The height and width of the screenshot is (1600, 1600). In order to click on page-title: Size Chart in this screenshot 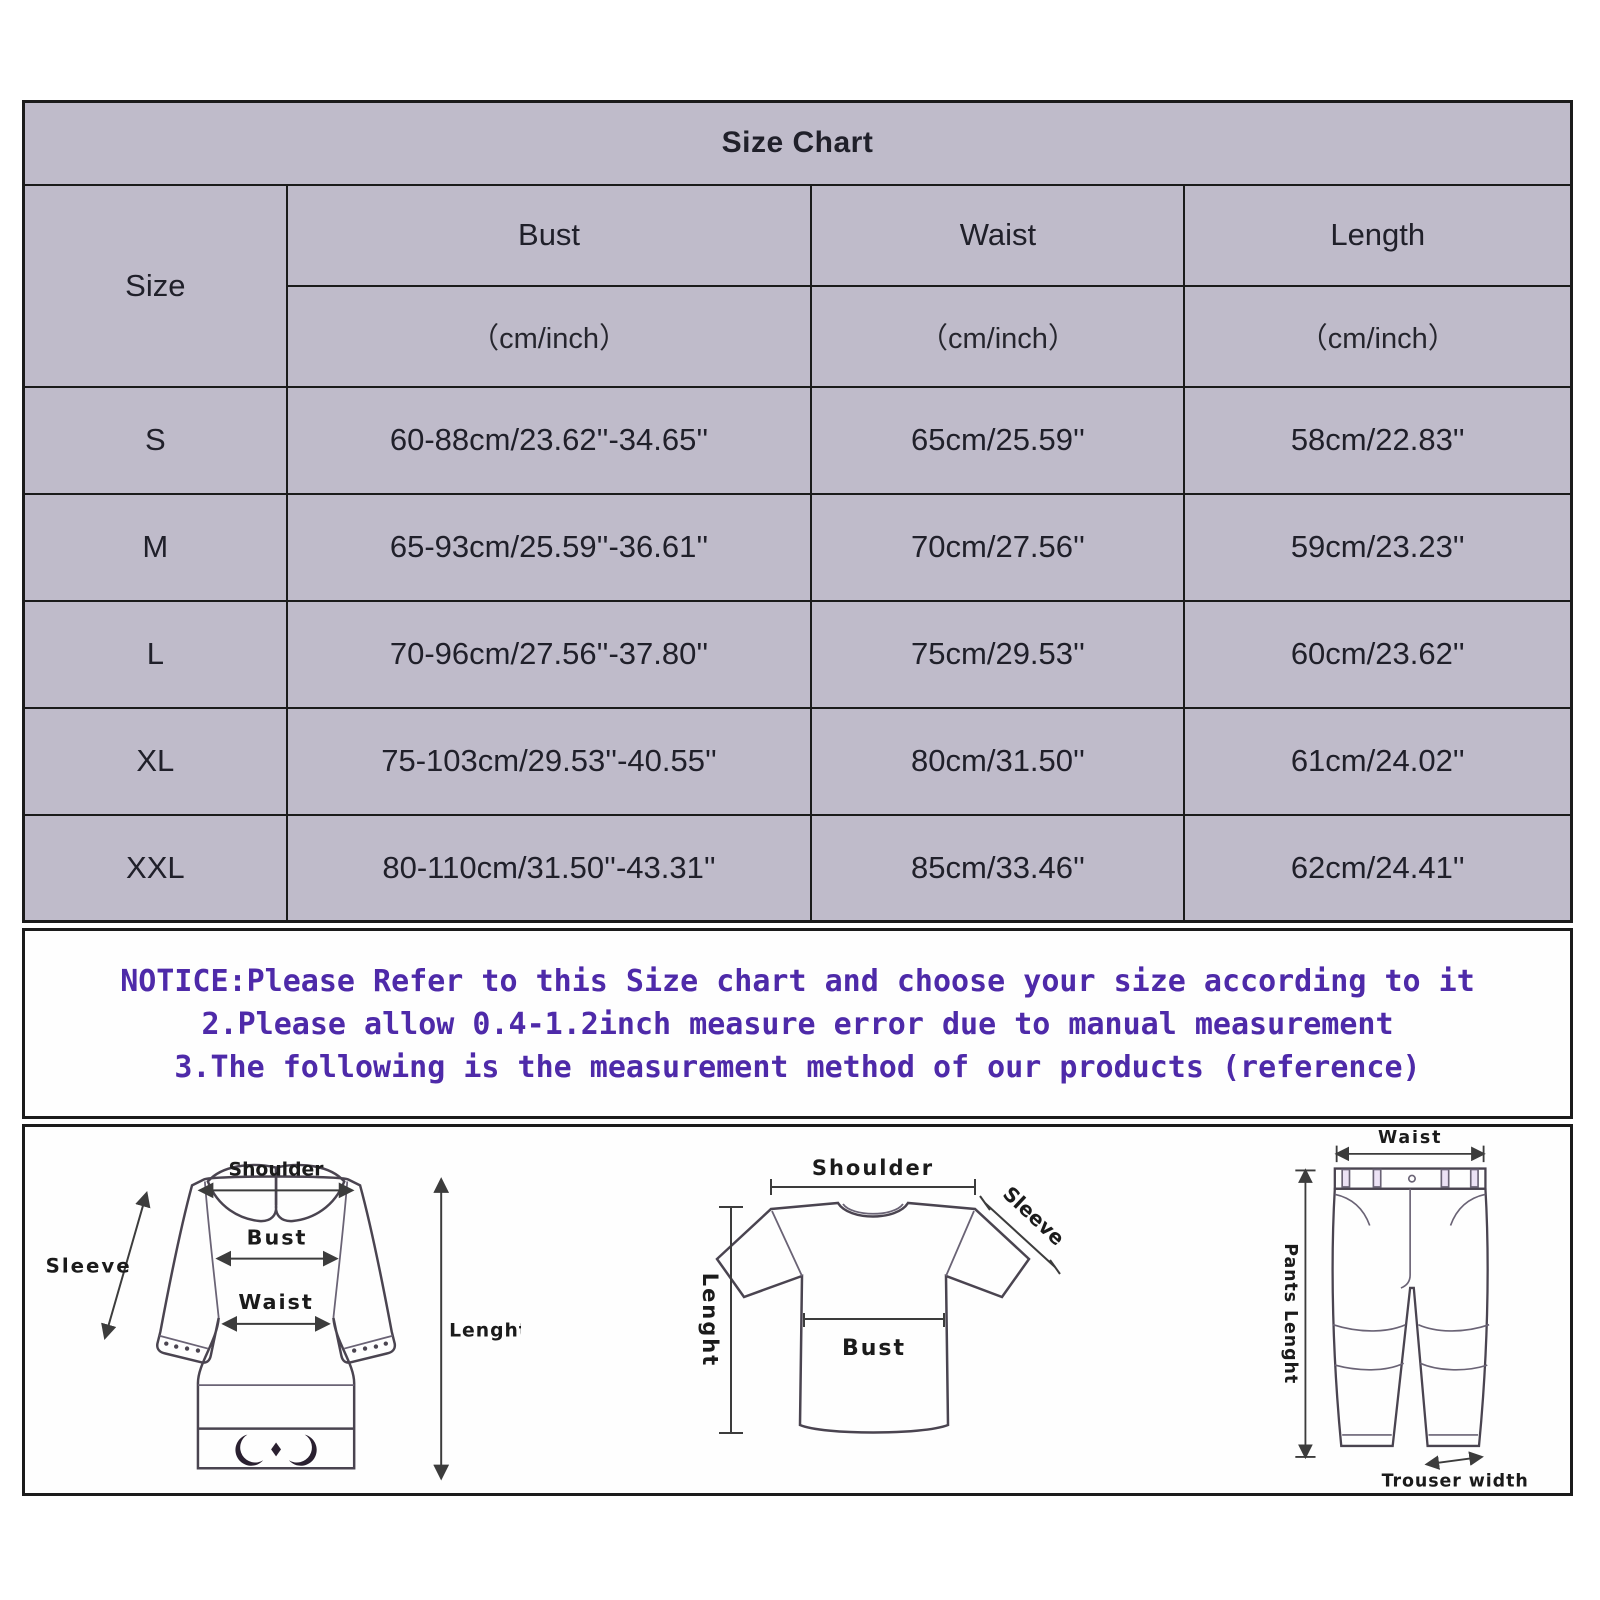, I will do `click(797, 143)`.